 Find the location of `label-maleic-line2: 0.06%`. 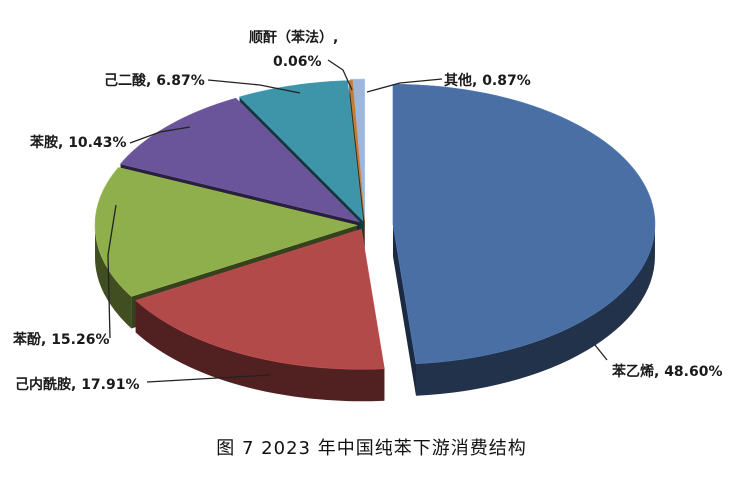

label-maleic-line2: 0.06% is located at coordinates (297, 62).